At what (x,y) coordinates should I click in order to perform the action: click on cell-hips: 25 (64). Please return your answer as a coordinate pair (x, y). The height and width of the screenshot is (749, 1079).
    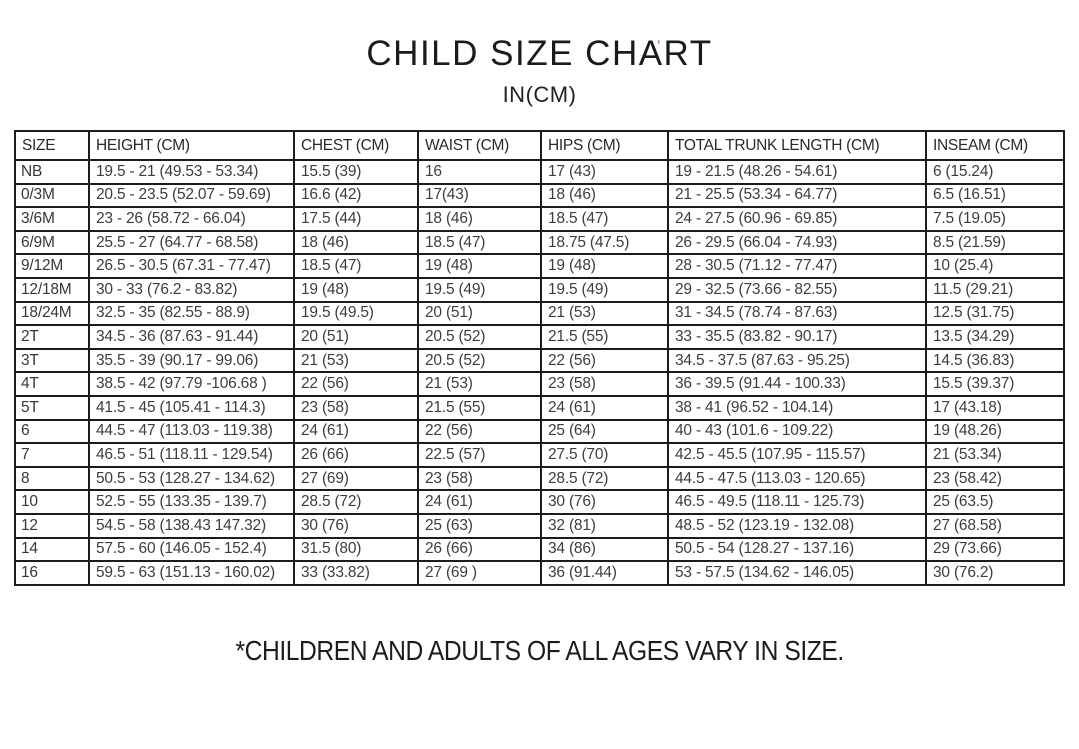
    Looking at the image, I should click on (604, 431).